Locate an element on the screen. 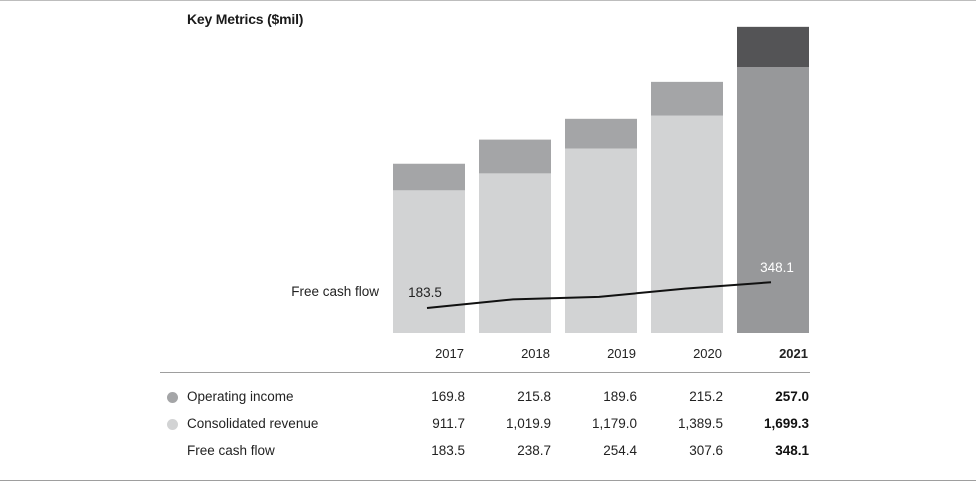 The height and width of the screenshot is (488, 976). row-label: Consolidated revenue is located at coordinates (253, 423).